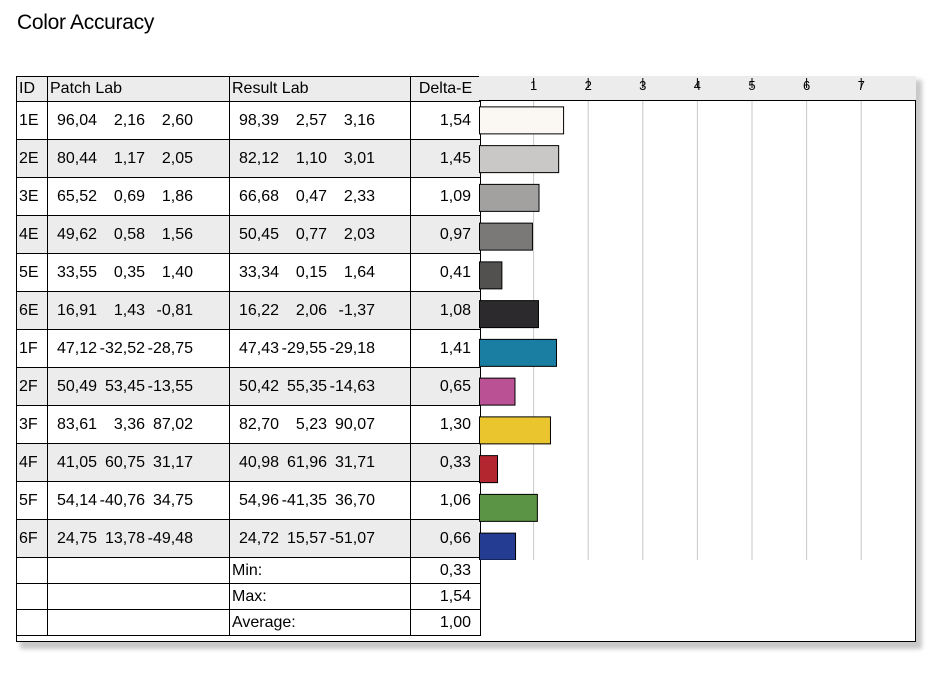 The width and height of the screenshot is (946, 693). Describe the element at coordinates (32, 234) in the screenshot. I see `patch-id: 4E` at that location.